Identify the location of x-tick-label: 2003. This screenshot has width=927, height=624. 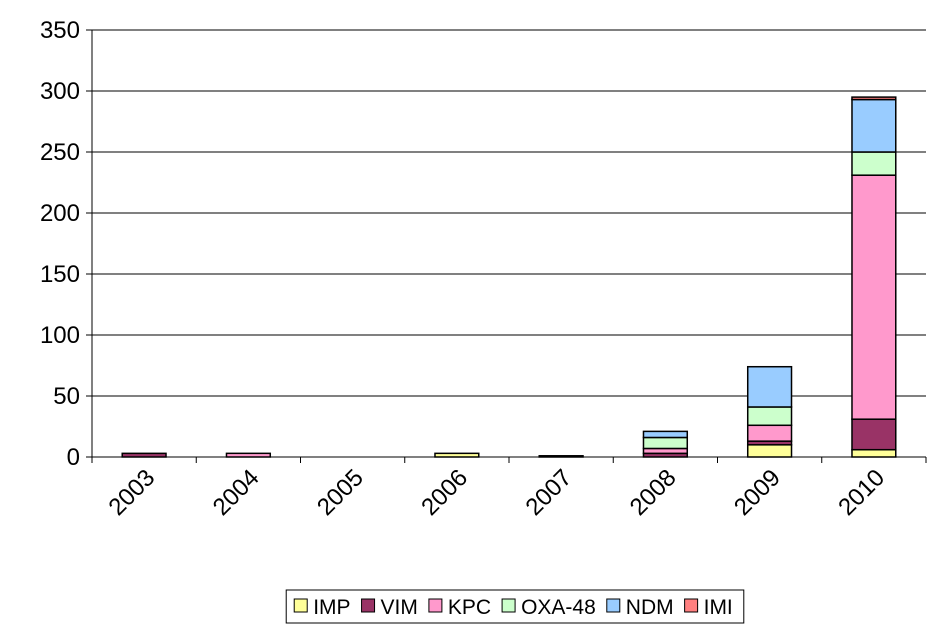
(132, 492).